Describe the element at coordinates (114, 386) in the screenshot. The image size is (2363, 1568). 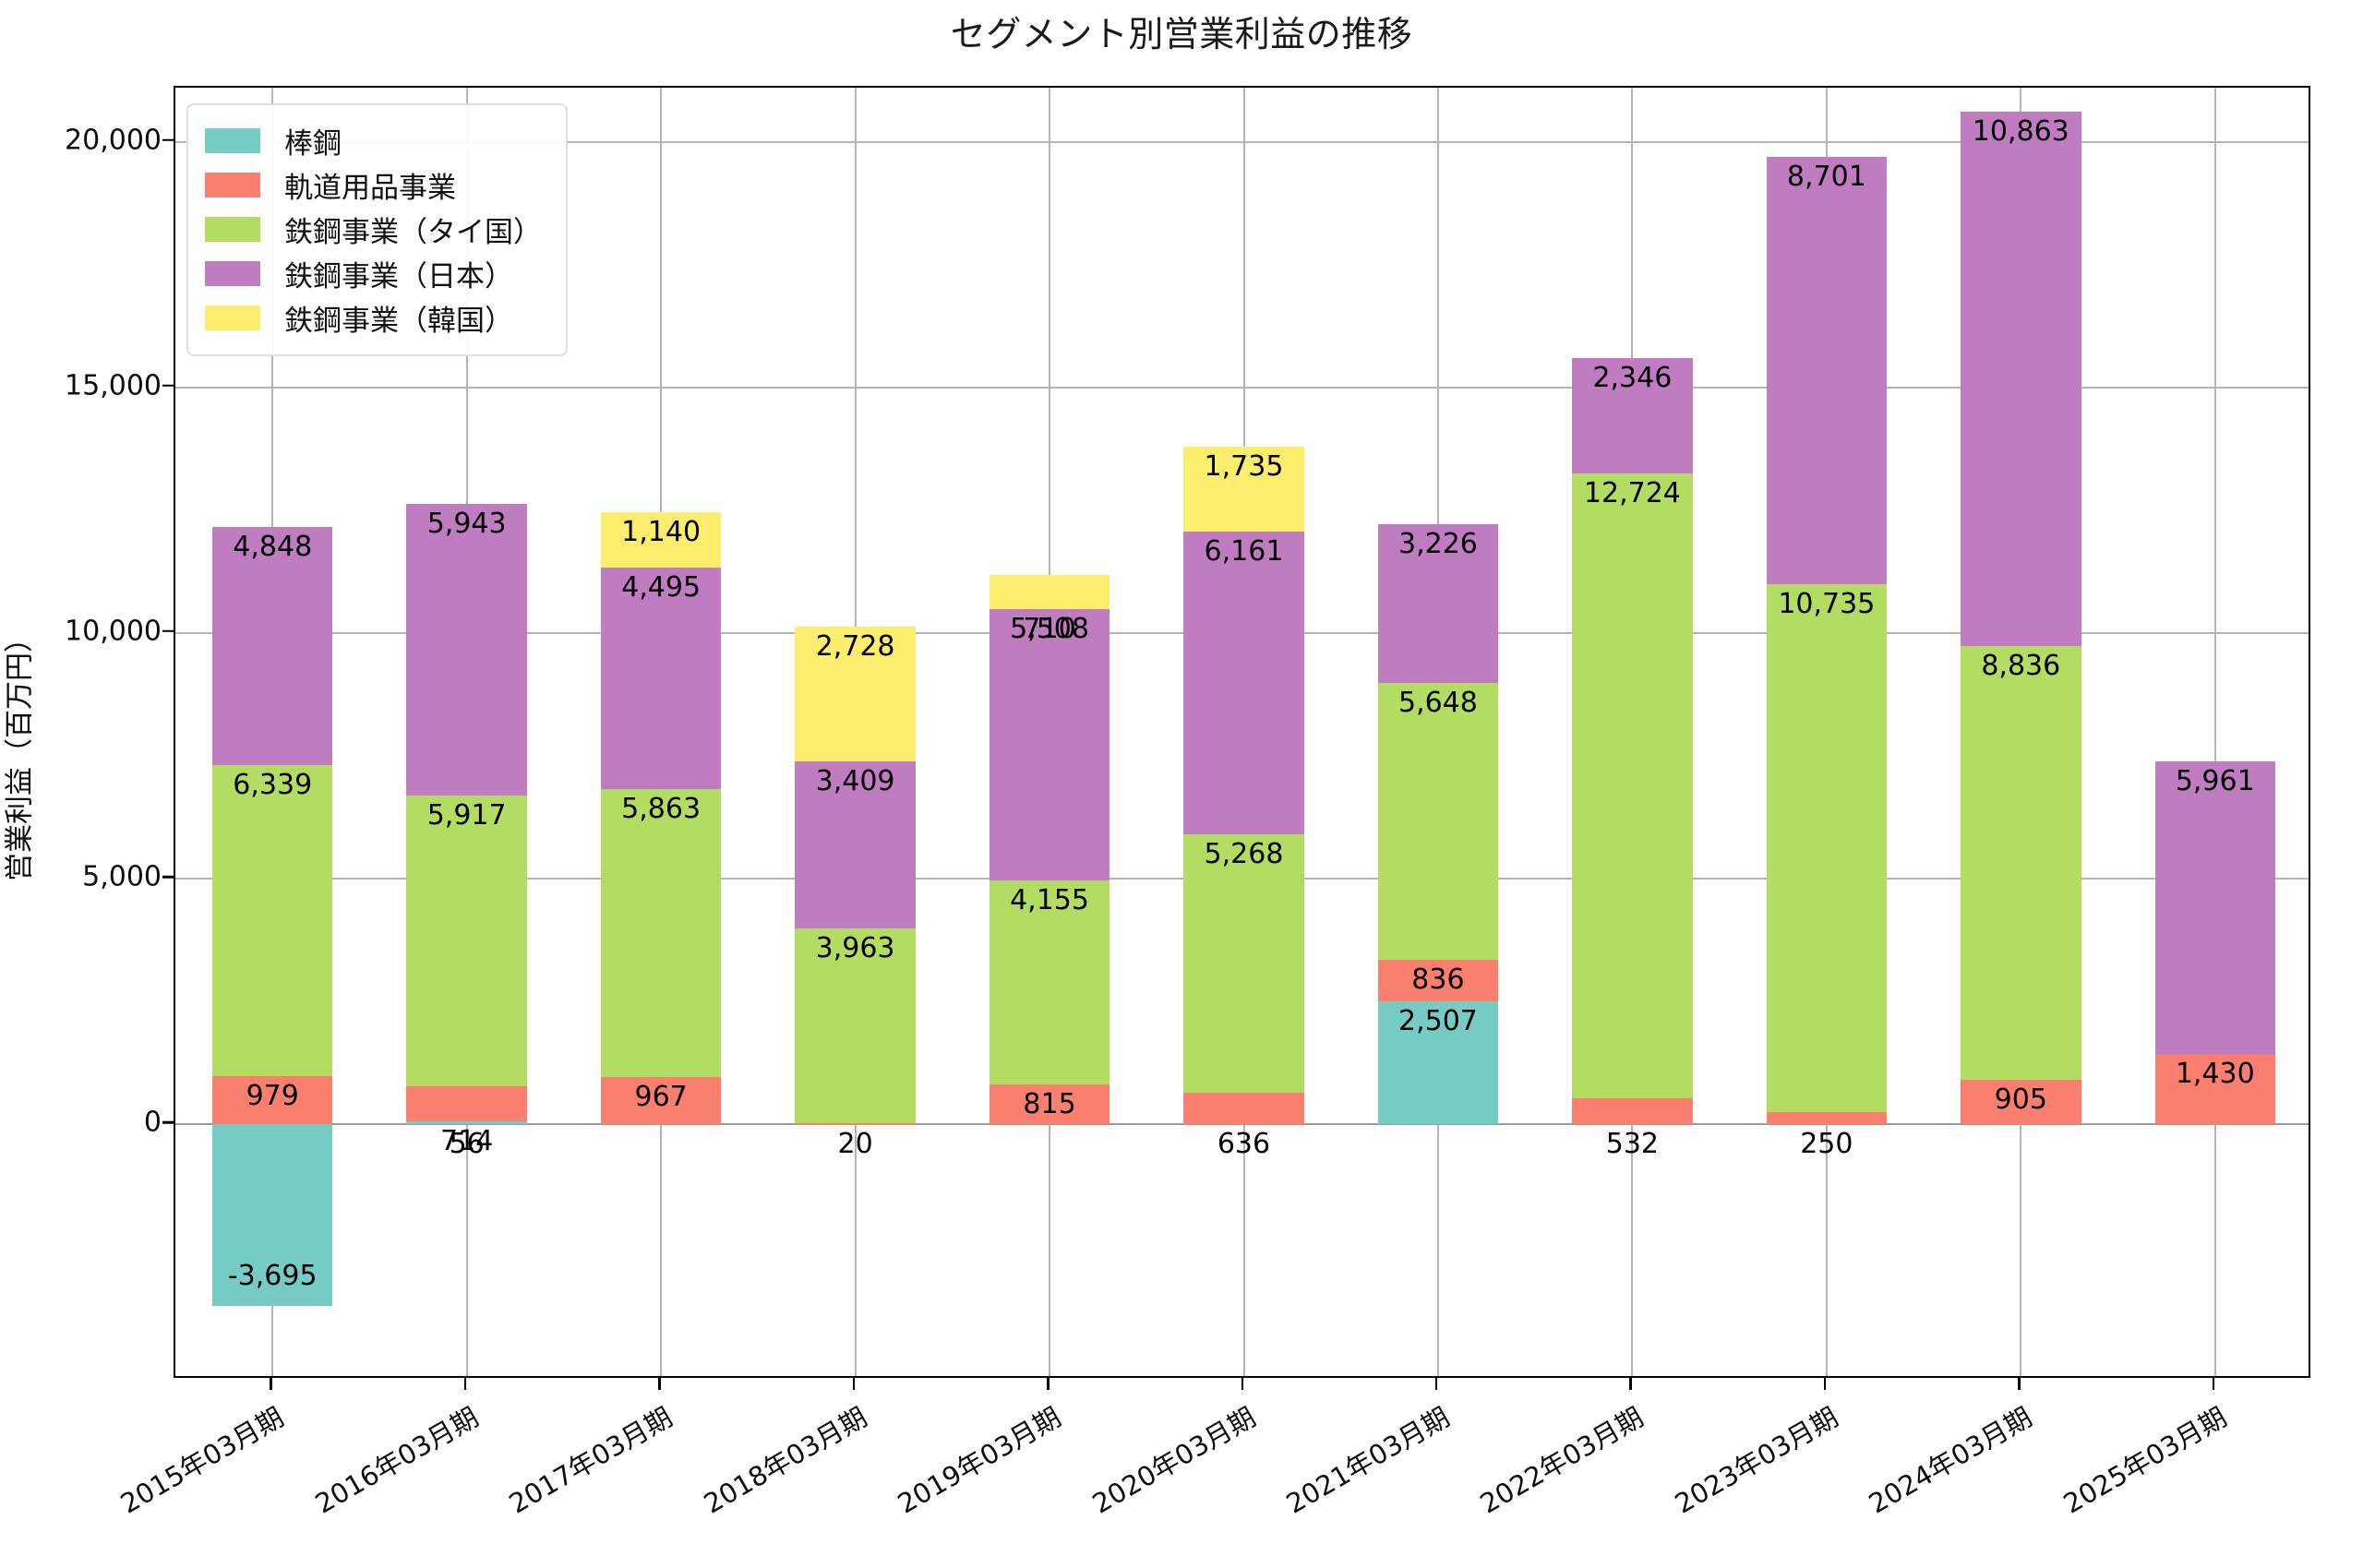
I see `y-axis-tick-label: 15,000` at that location.